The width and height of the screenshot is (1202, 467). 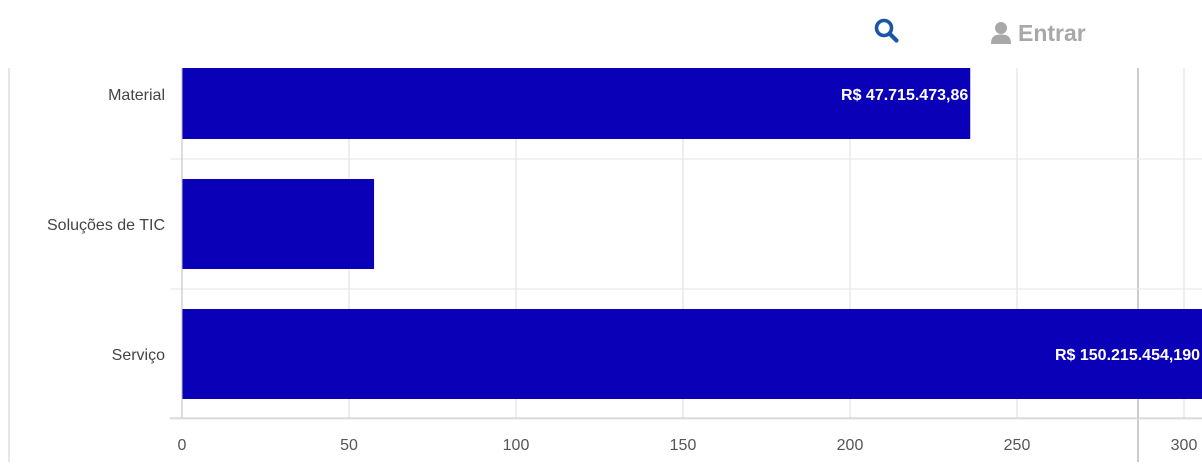 I want to click on x-tick-label: 100, so click(x=516, y=445).